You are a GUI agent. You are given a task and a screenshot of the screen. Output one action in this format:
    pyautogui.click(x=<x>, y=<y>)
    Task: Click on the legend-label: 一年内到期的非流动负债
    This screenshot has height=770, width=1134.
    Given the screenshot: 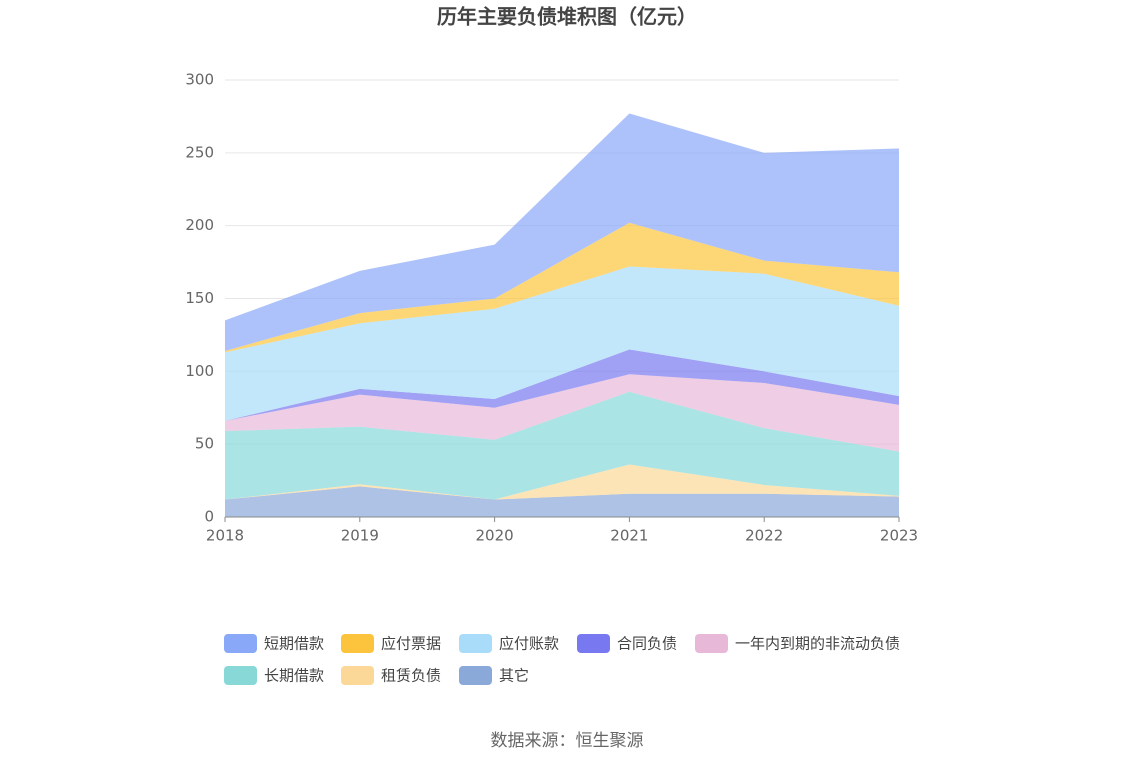 What is the action you would take?
    pyautogui.click(x=817, y=644)
    